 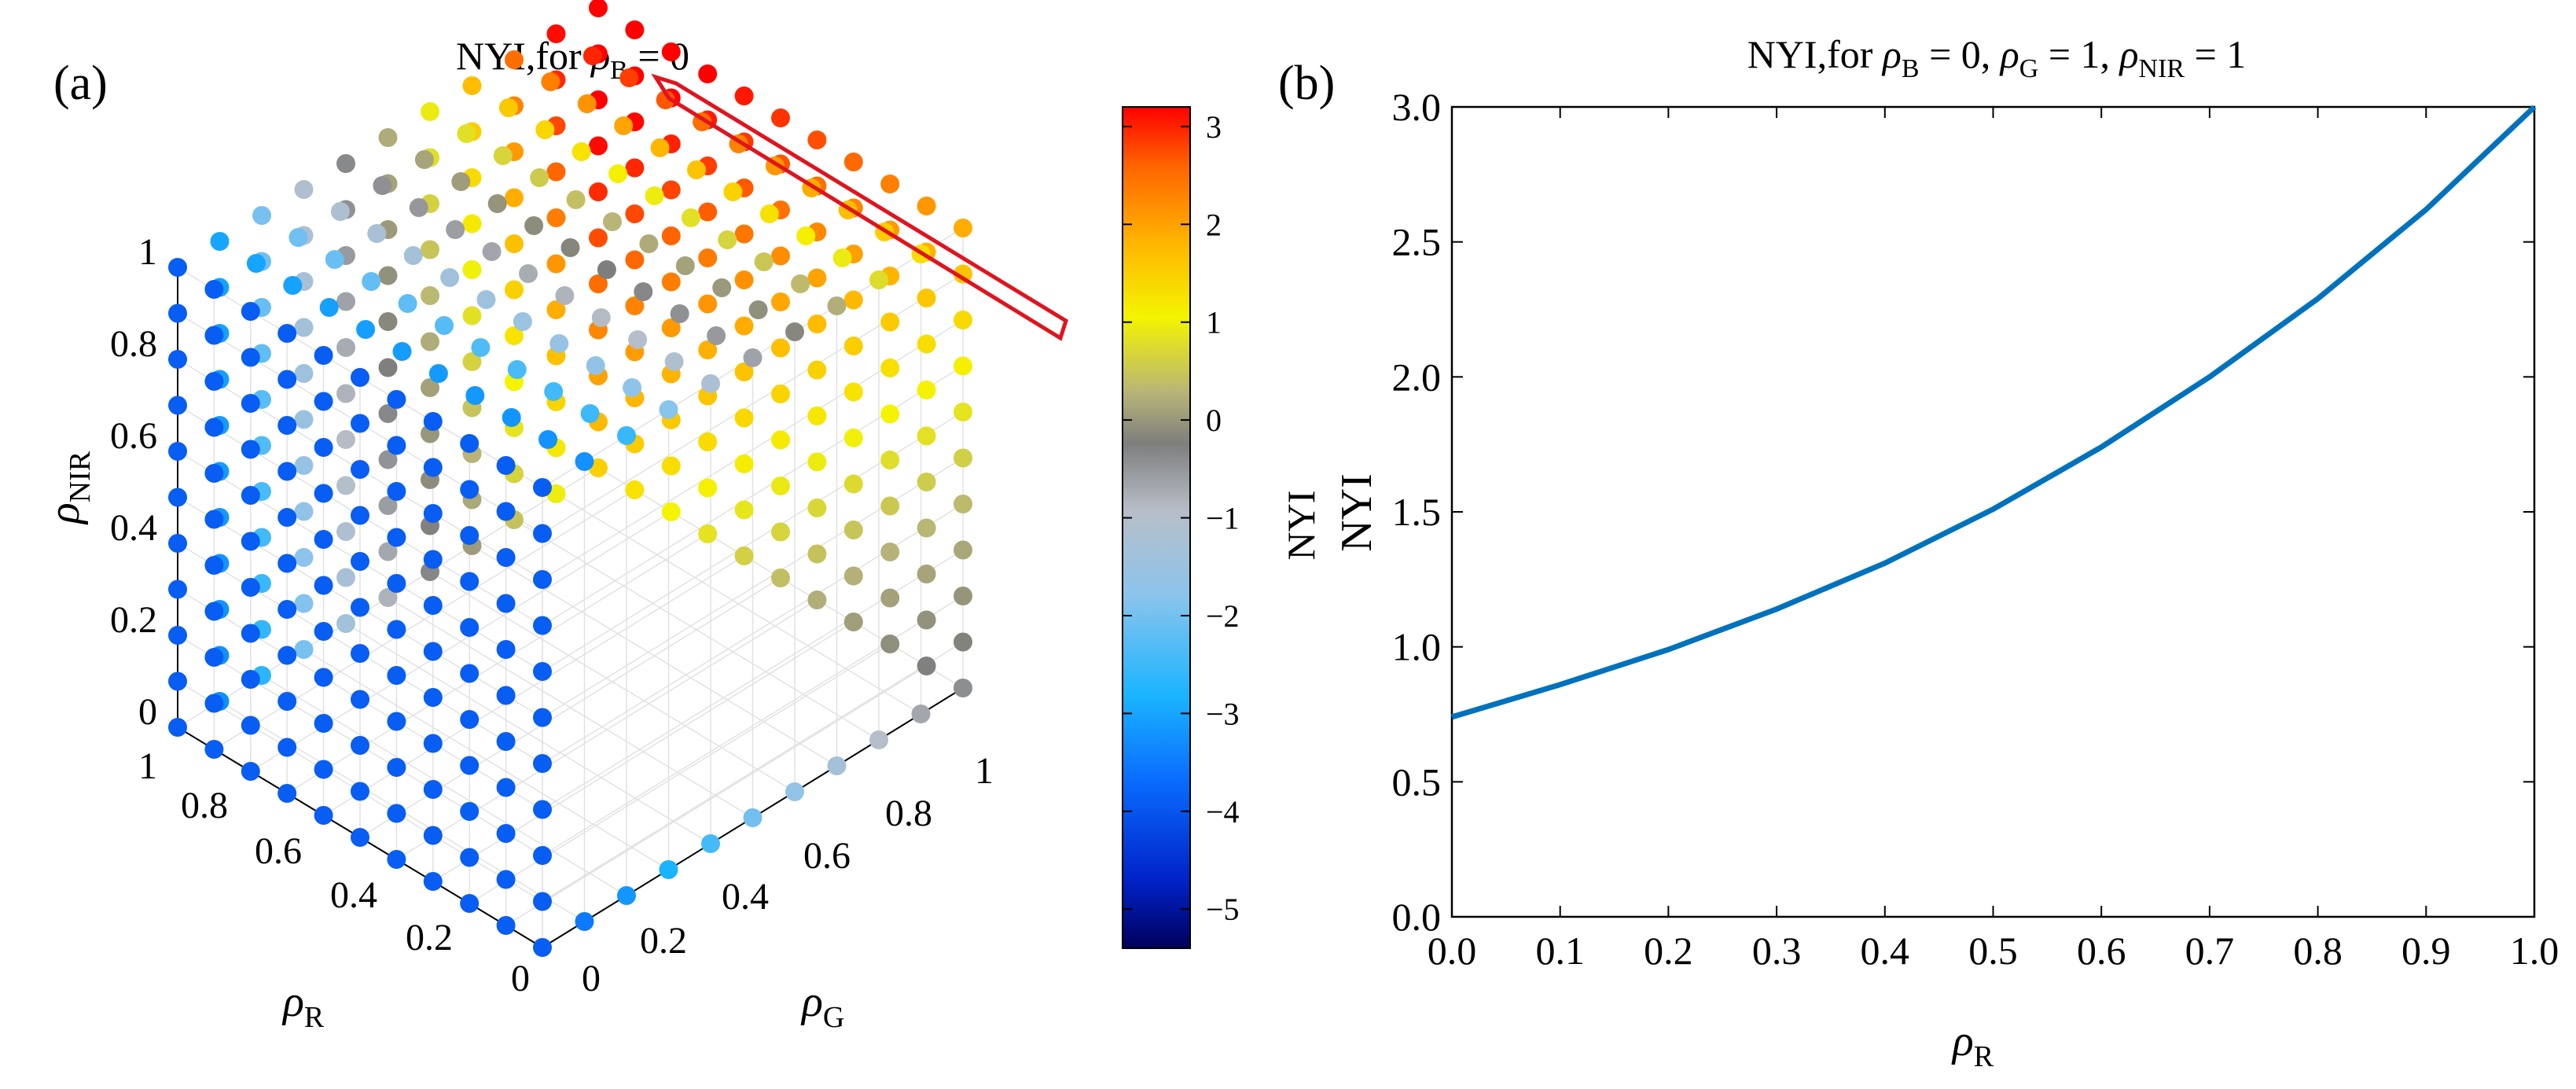 What do you see at coordinates (1668, 951) in the screenshot?
I see `x-tick-label: 0.2` at bounding box center [1668, 951].